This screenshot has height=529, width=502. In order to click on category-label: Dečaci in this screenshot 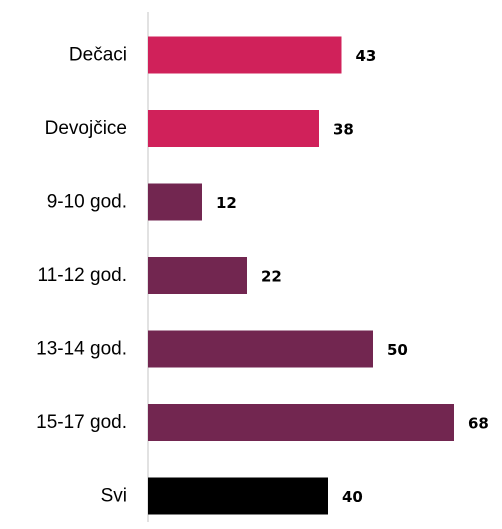, I will do `click(98, 55)`.